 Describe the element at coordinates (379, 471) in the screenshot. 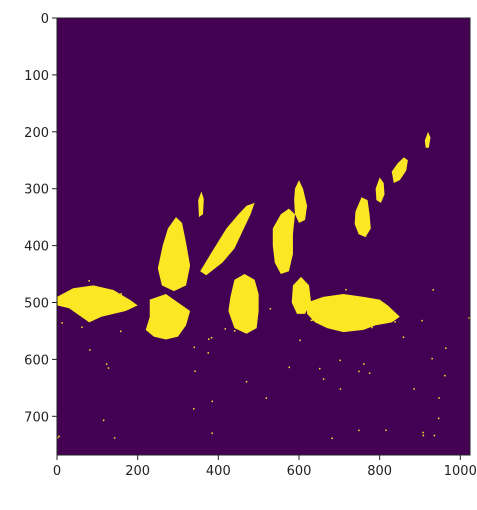

I see `x-tick-label: 800` at that location.